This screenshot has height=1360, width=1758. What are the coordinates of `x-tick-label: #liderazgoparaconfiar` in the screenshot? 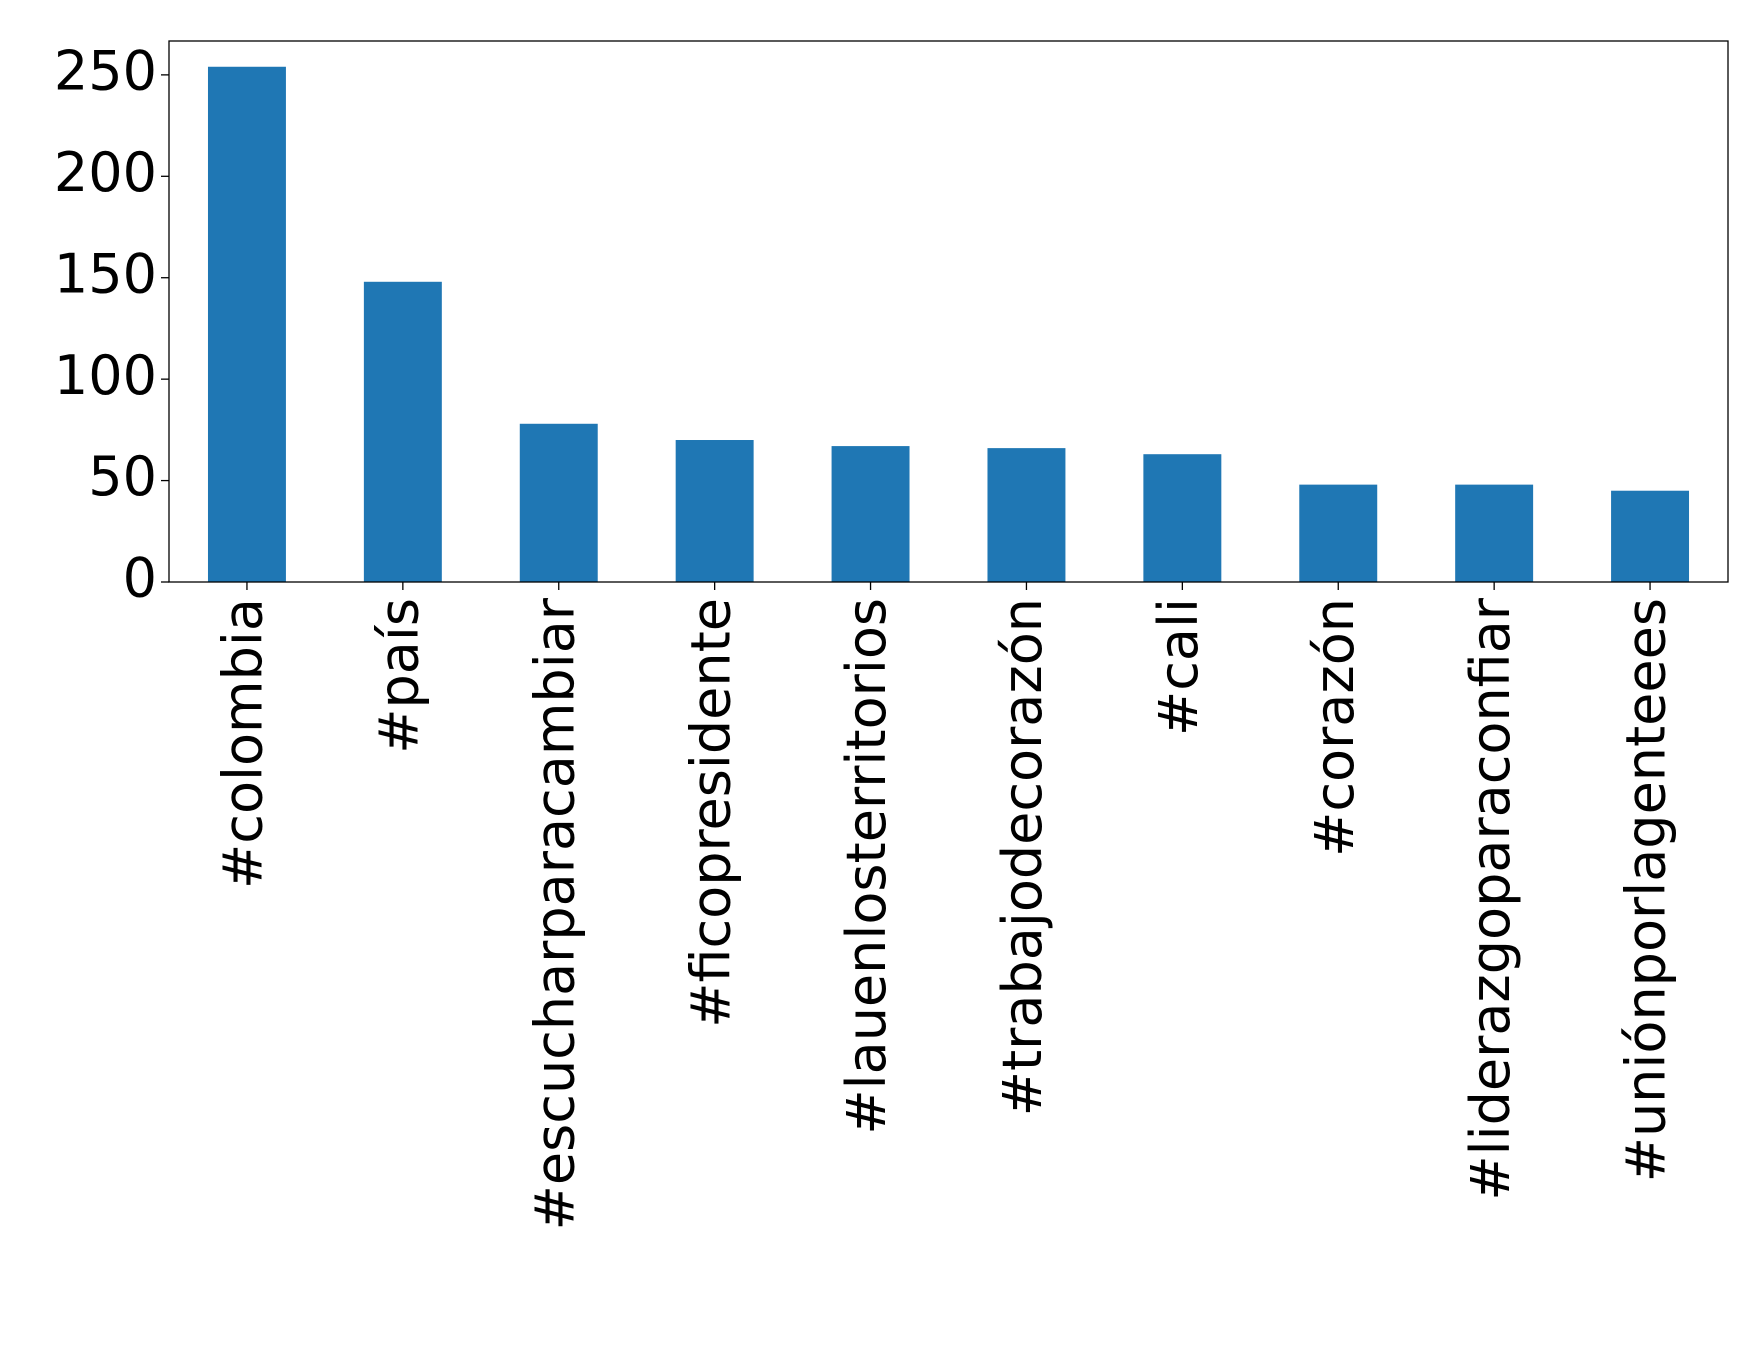 It's located at (1490, 898).